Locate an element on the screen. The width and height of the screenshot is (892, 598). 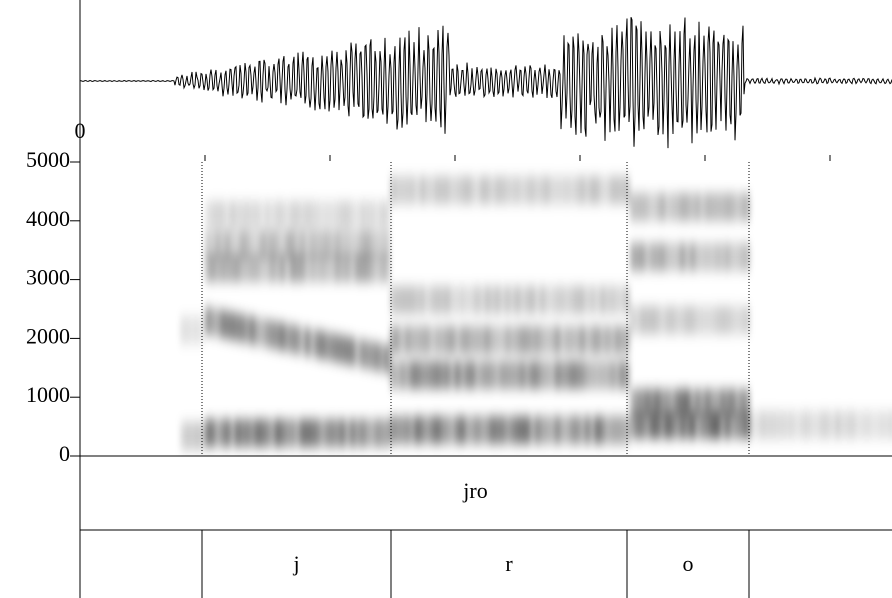
y-tick-label: 0 is located at coordinates (64, 453).